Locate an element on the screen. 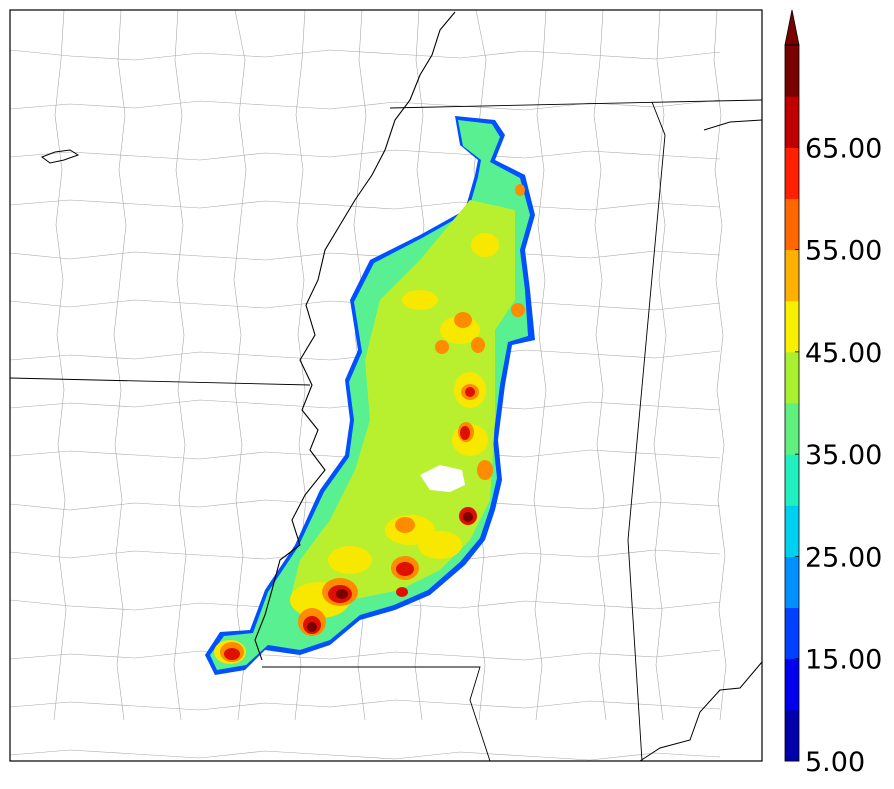  intense-cells is located at coordinates (350, 523).